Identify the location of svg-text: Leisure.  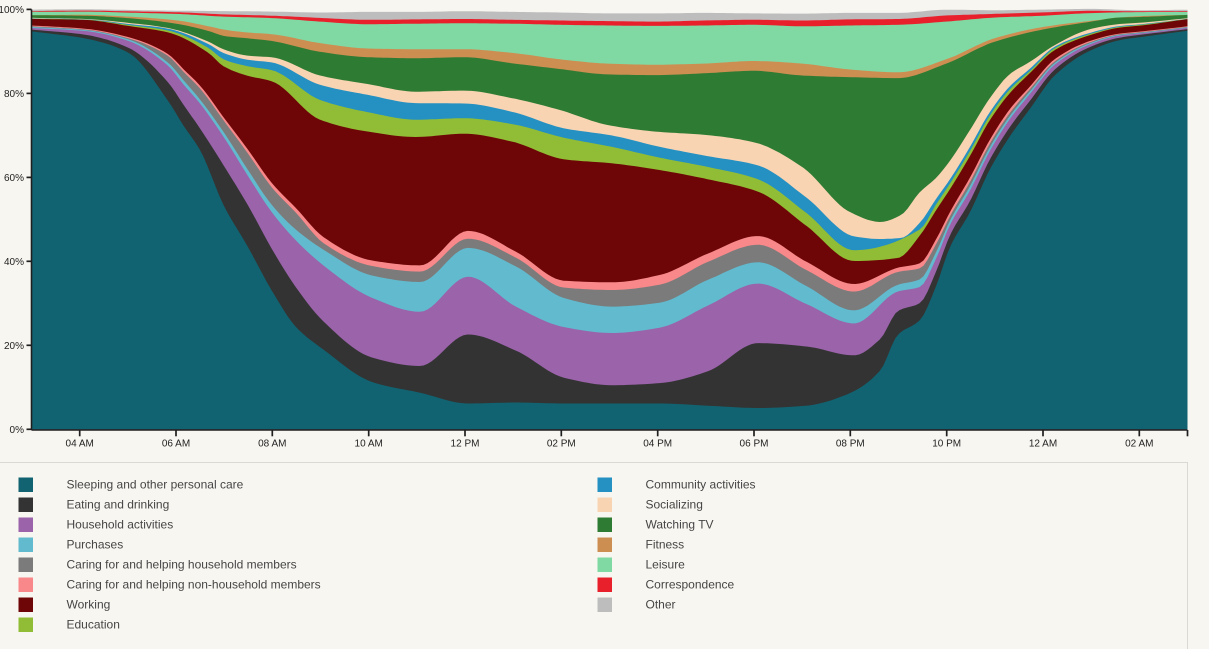
(666, 565).